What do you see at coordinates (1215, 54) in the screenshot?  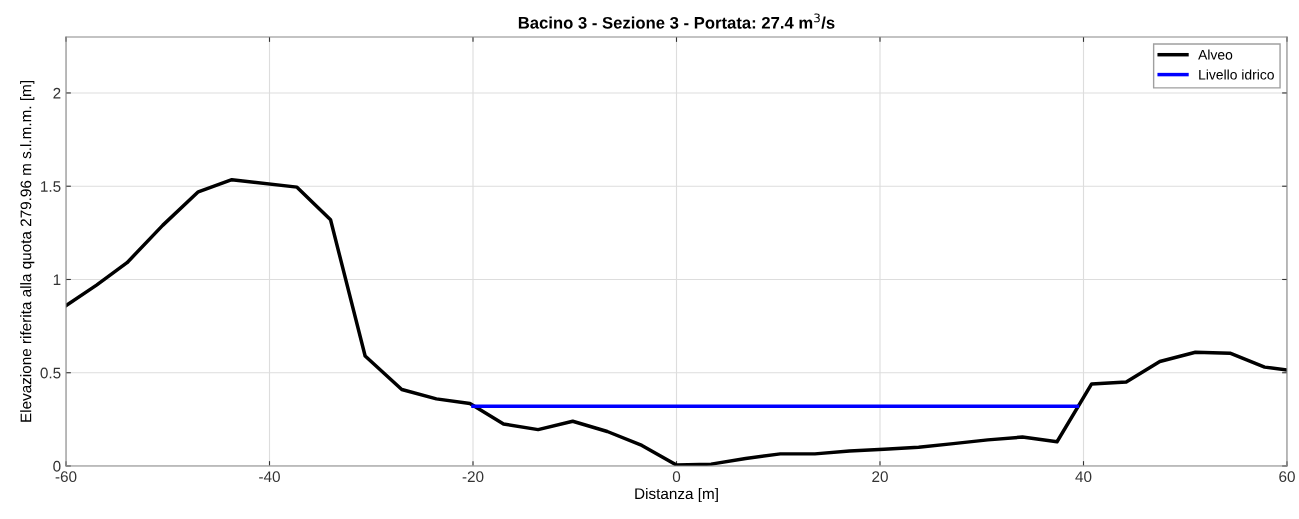 I see `legend-label: Alveo` at bounding box center [1215, 54].